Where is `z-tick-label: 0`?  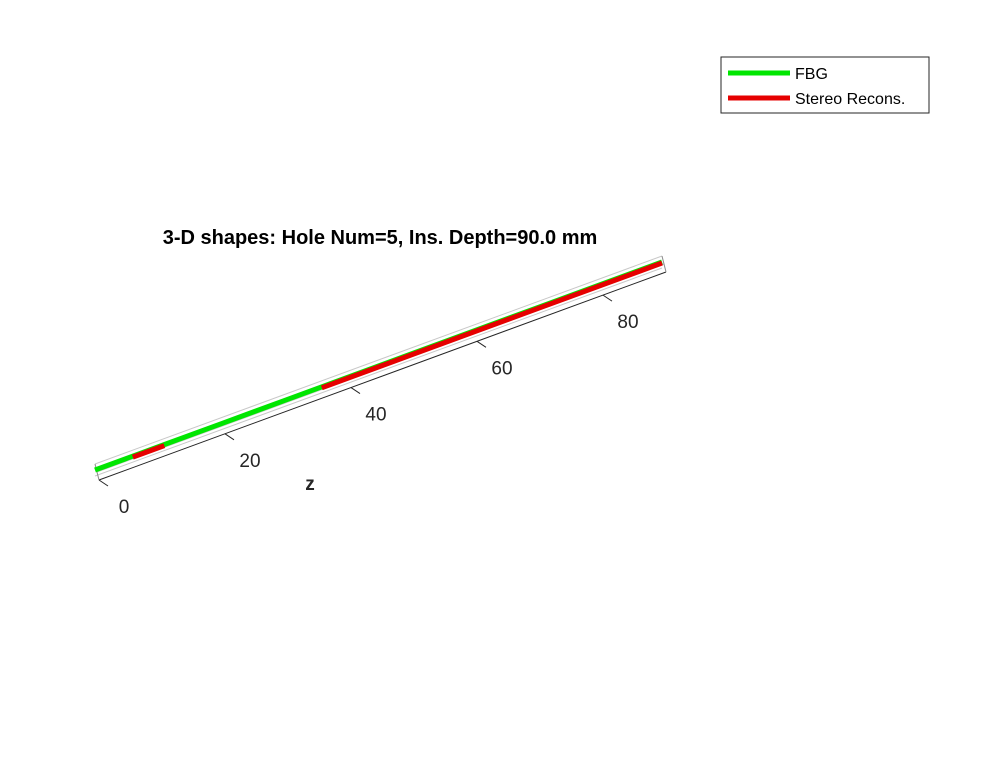
z-tick-label: 0 is located at coordinates (124, 507).